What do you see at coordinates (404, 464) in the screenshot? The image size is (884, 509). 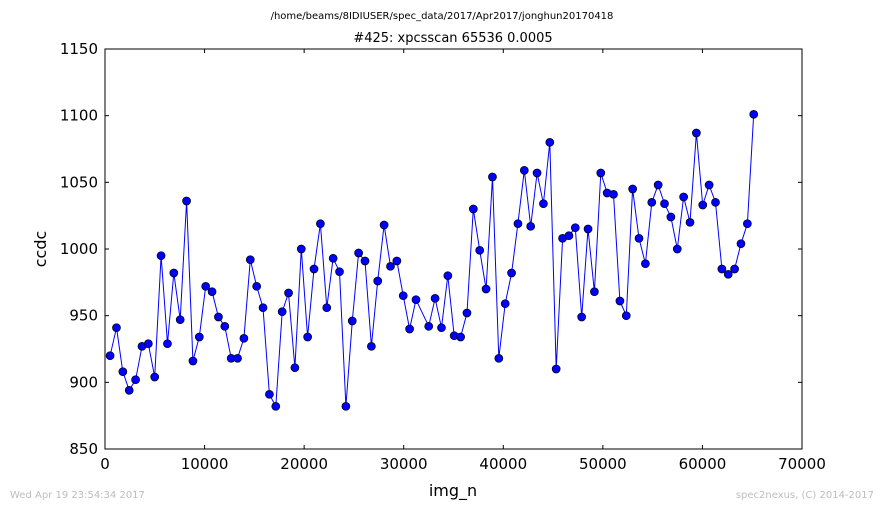 I see `x-tick-label: 30000` at bounding box center [404, 464].